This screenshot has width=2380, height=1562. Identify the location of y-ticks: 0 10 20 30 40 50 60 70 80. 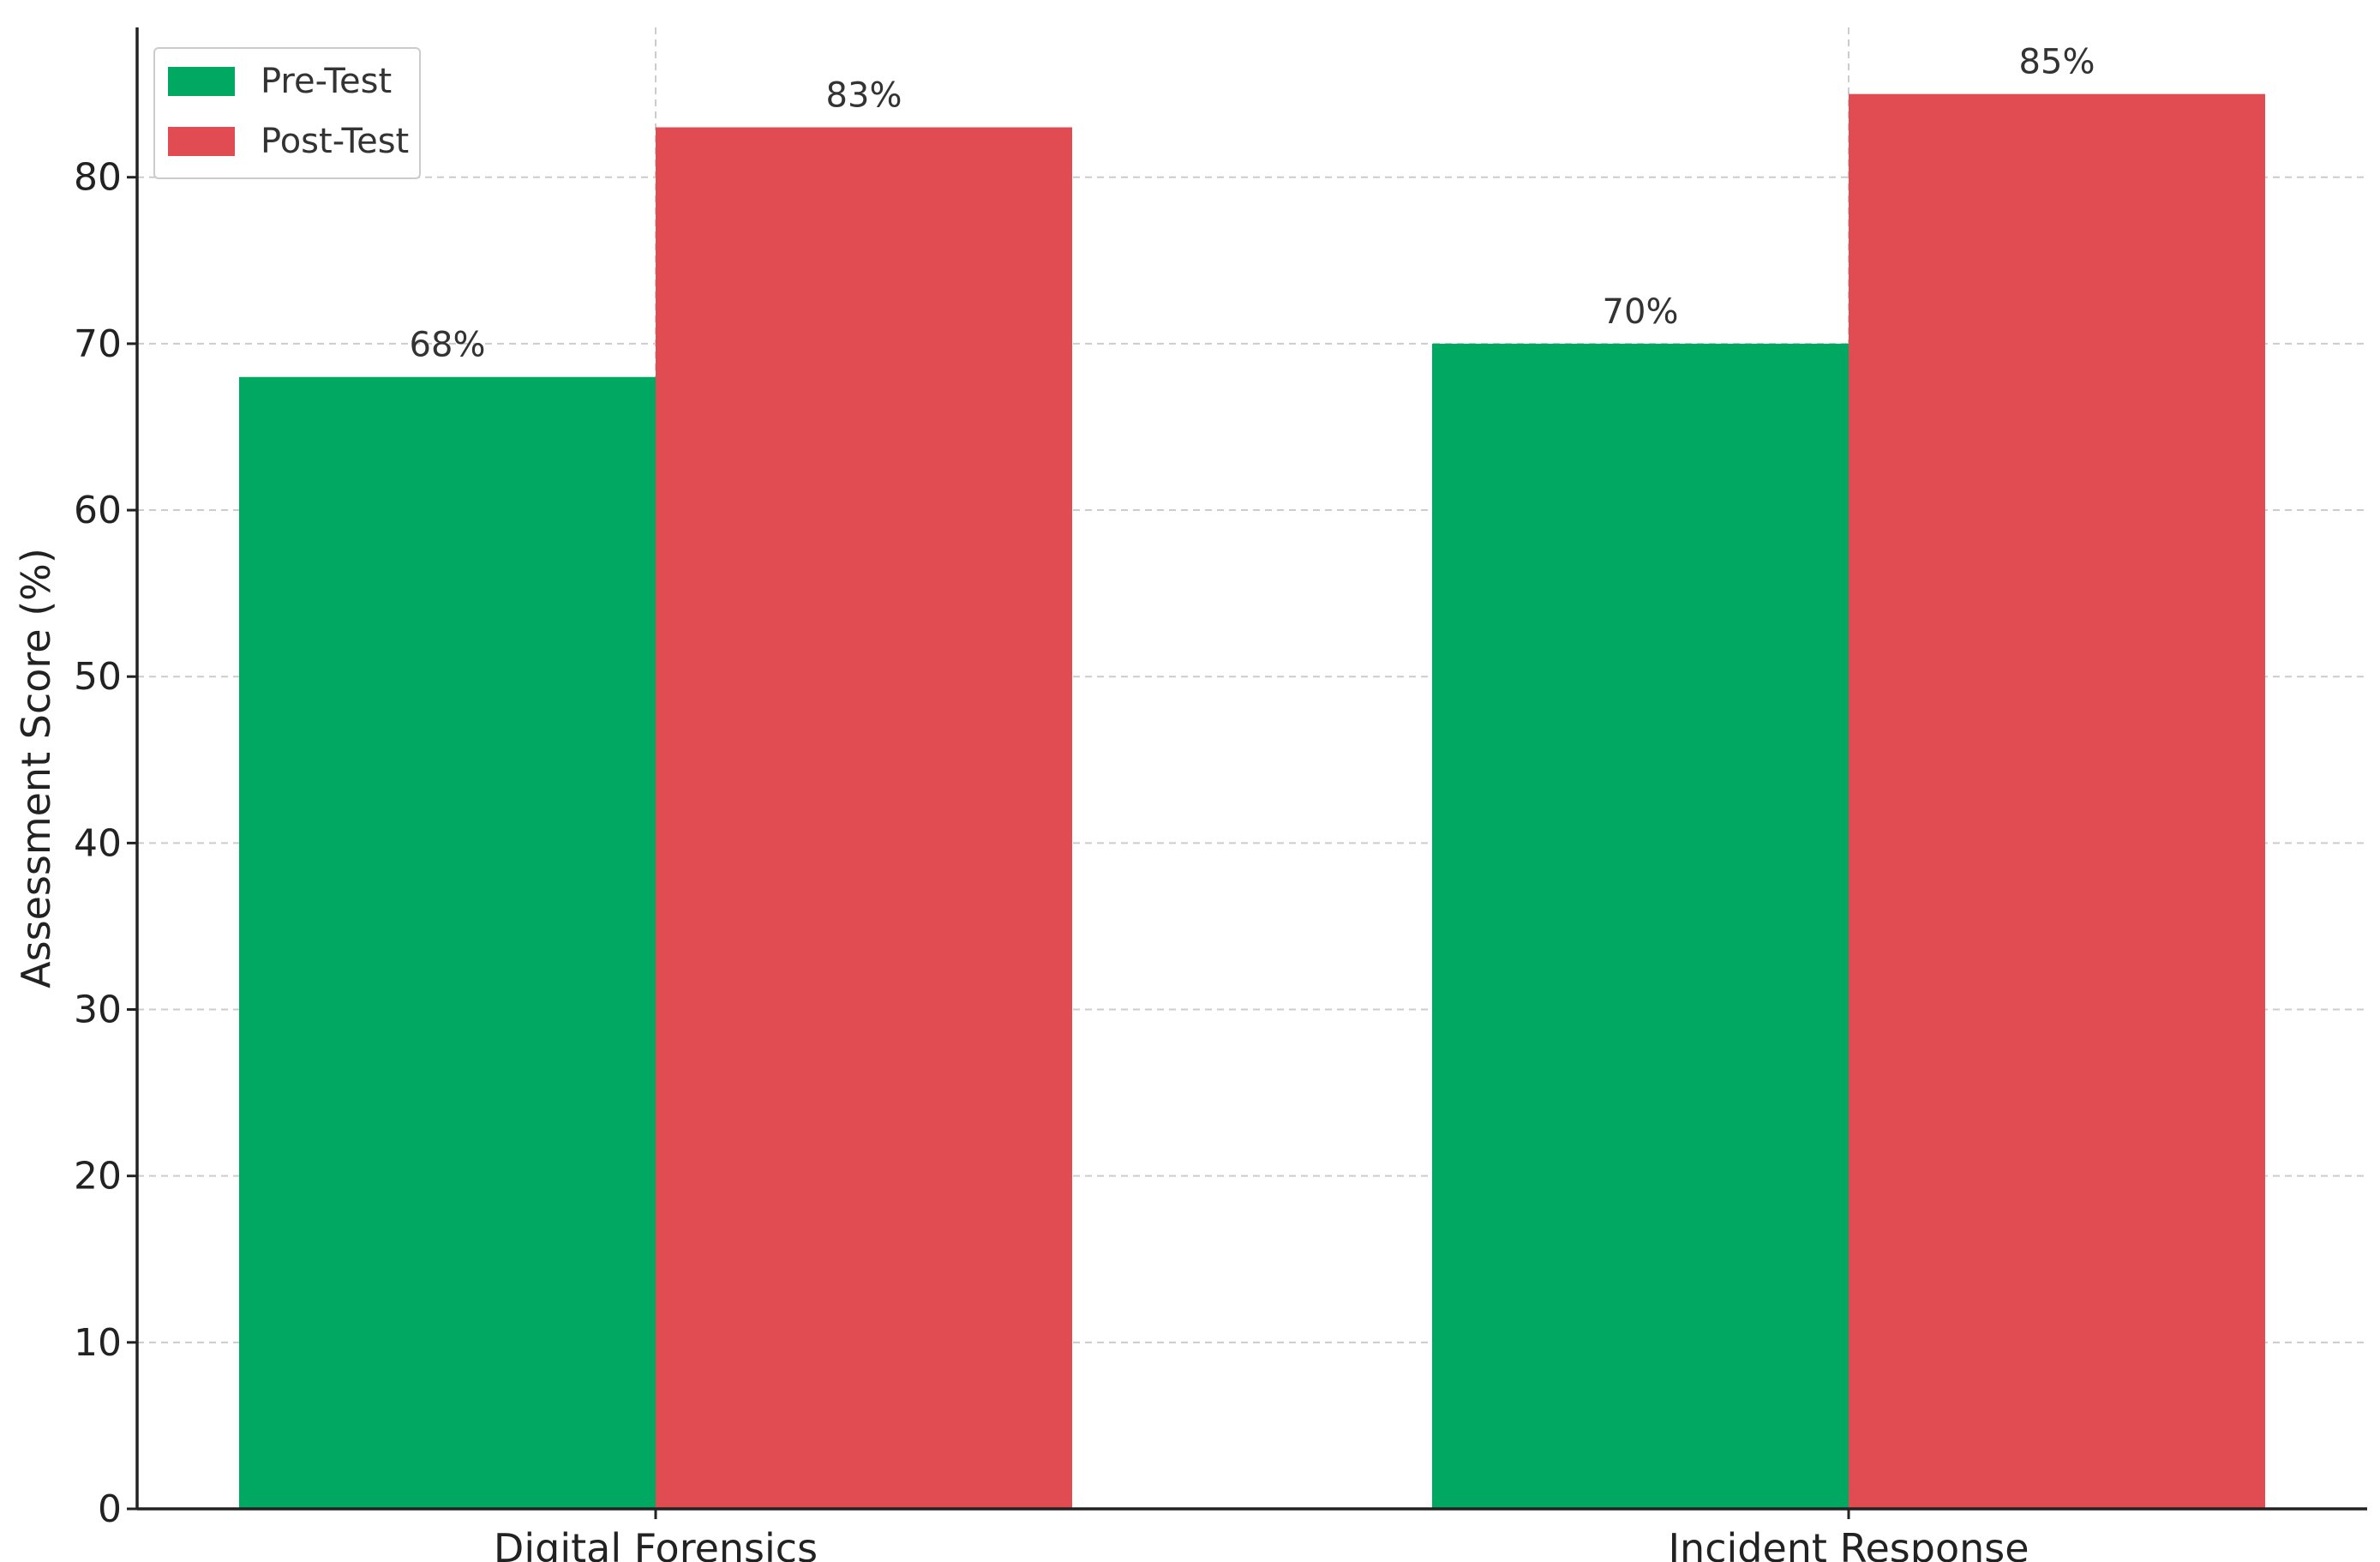
(106, 843).